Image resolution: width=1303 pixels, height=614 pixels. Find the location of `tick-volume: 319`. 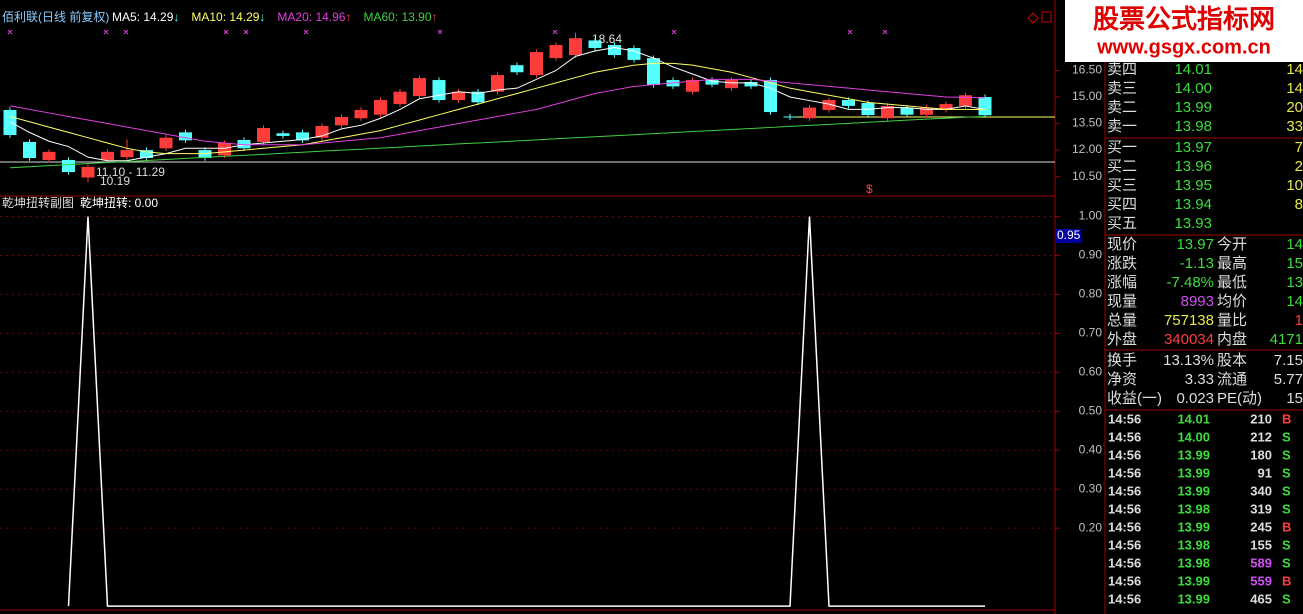

tick-volume: 319 is located at coordinates (1261, 508).